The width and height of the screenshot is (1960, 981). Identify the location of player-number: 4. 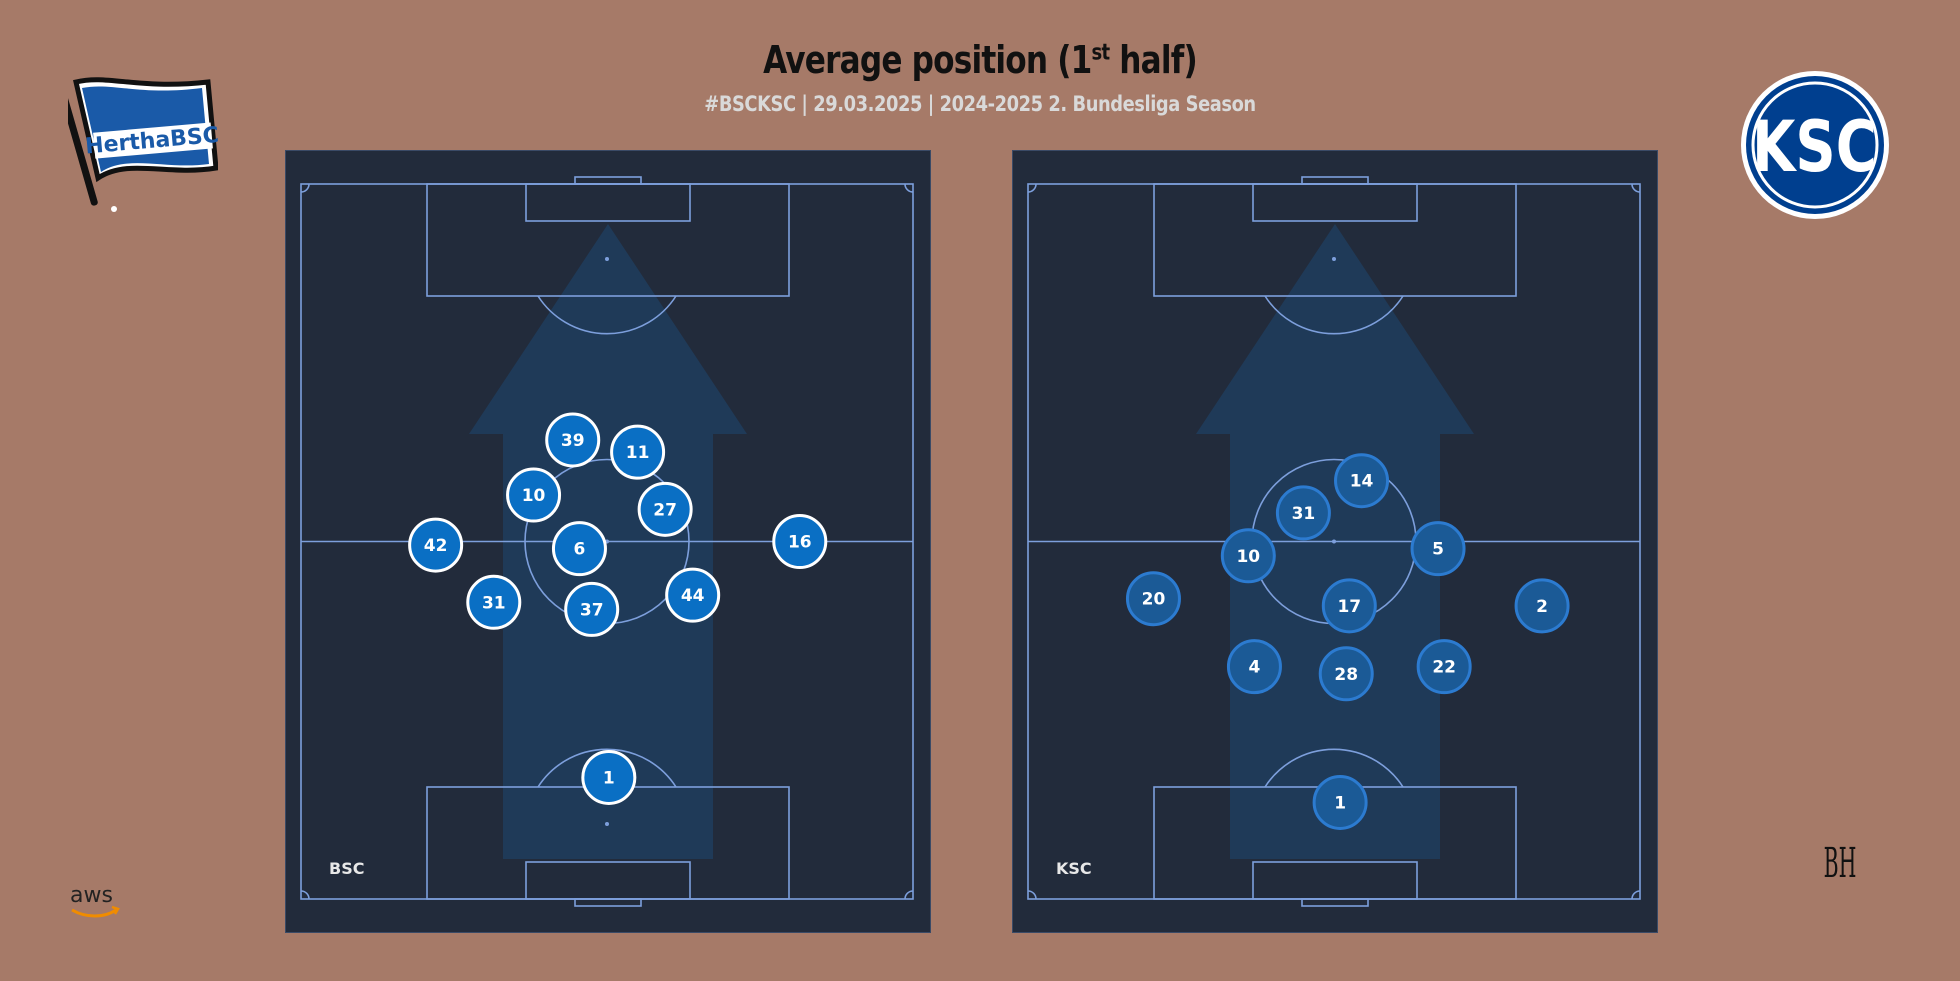
(1255, 668).